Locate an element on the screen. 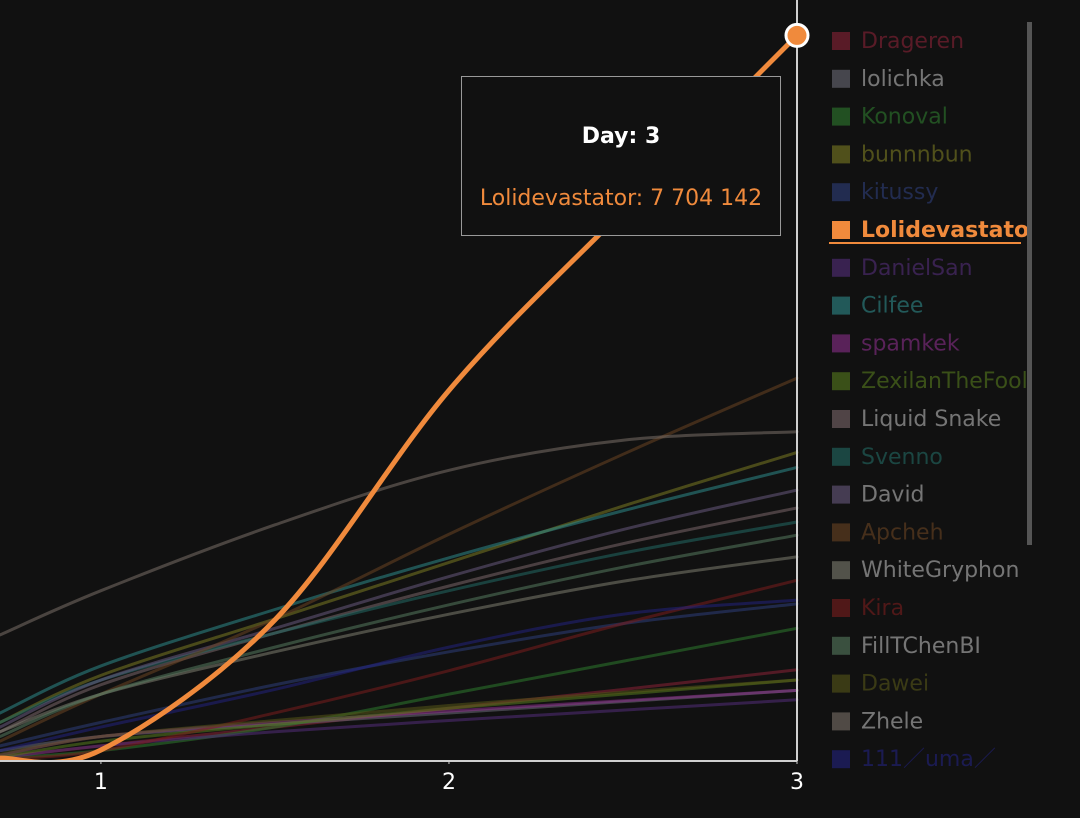 The image size is (1080, 818). tooltip: Day: 3 Lolidevastator: 7 704 142 is located at coordinates (621, 156).